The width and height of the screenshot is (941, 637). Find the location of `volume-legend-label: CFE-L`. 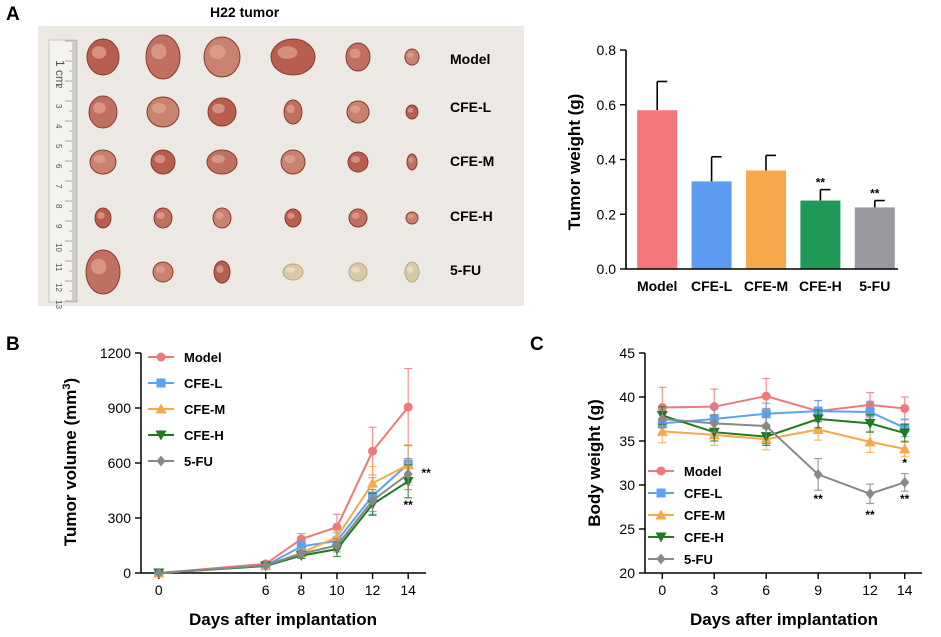

volume-legend-label: CFE-L is located at coordinates (203, 383).